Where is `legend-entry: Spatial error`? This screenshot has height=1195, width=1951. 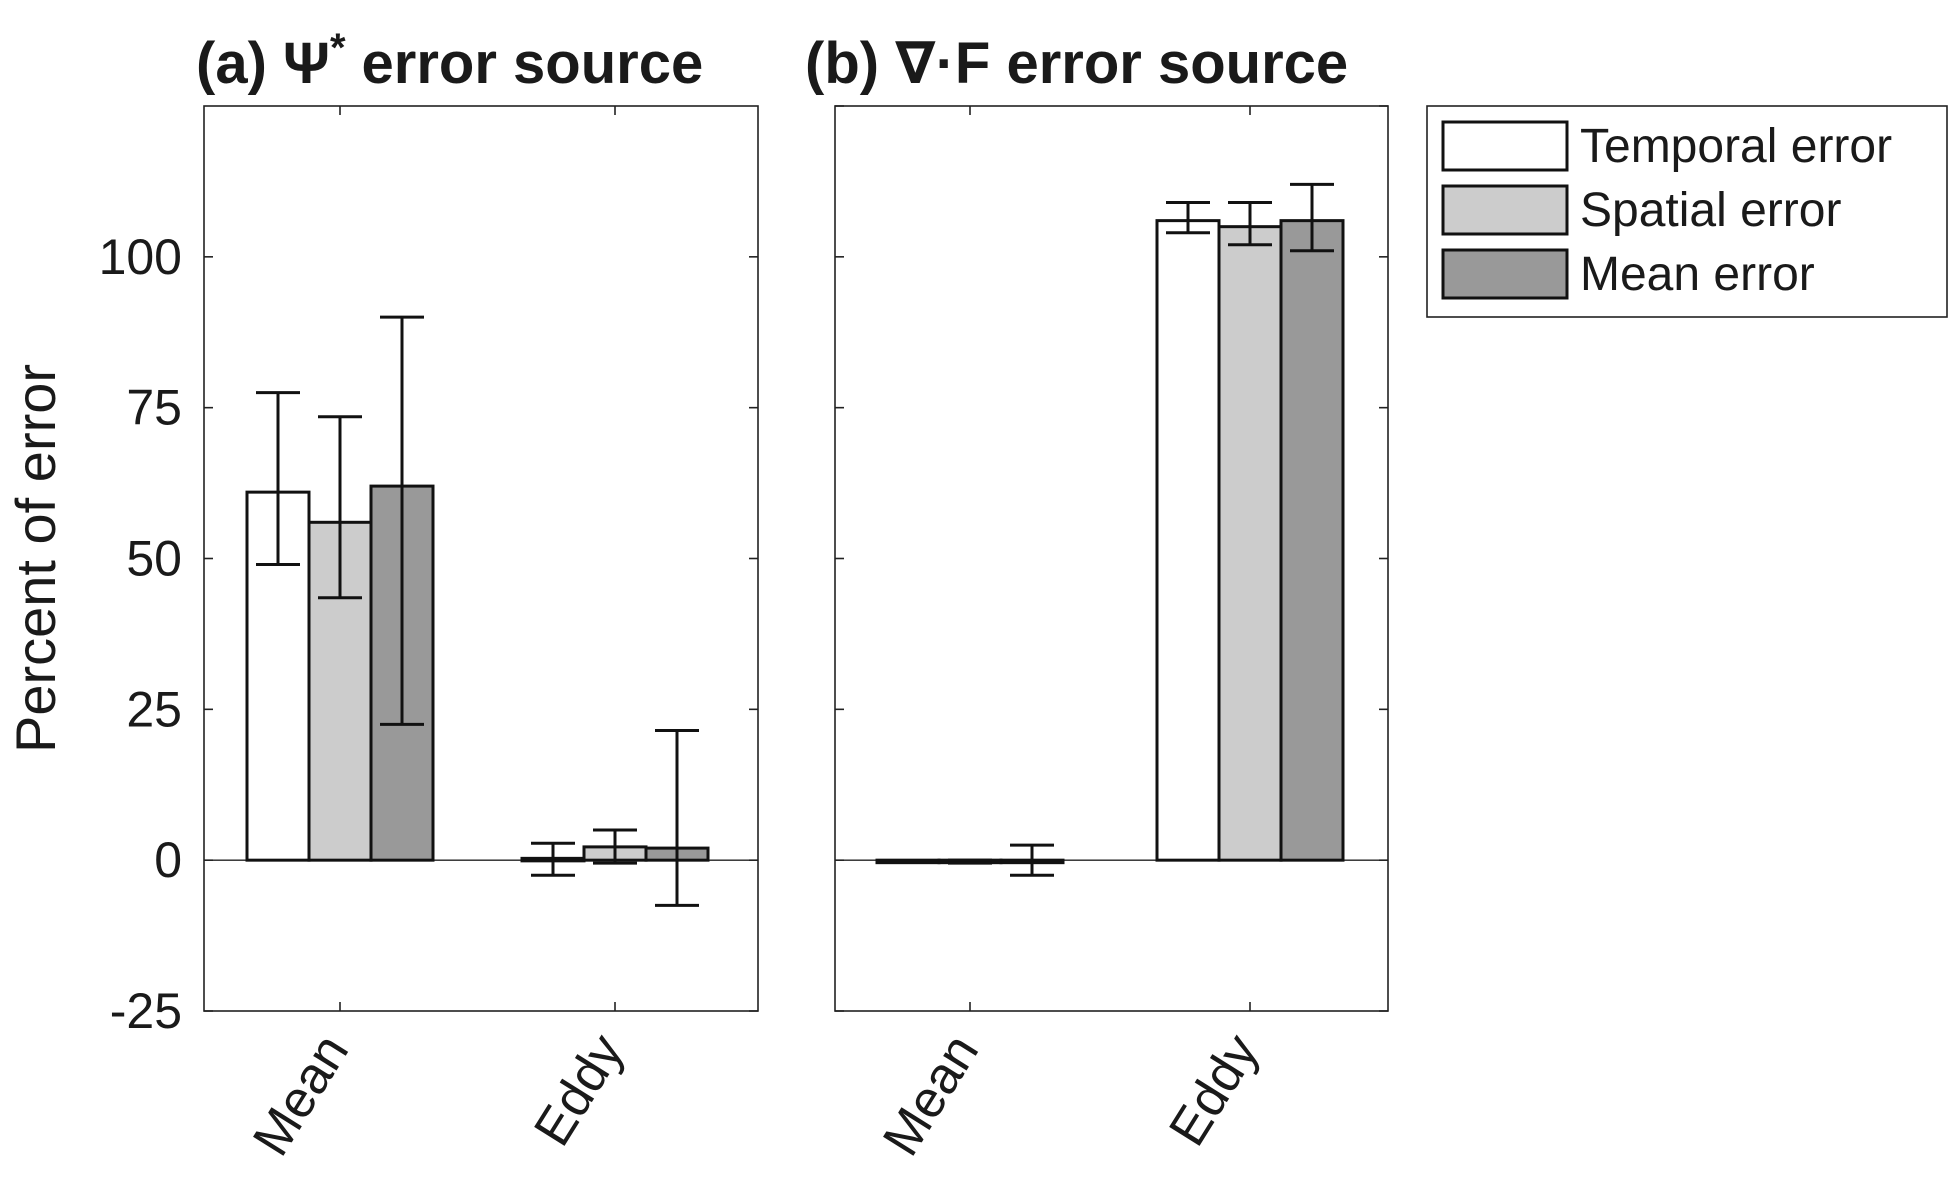 legend-entry: Spatial error is located at coordinates (1710, 210).